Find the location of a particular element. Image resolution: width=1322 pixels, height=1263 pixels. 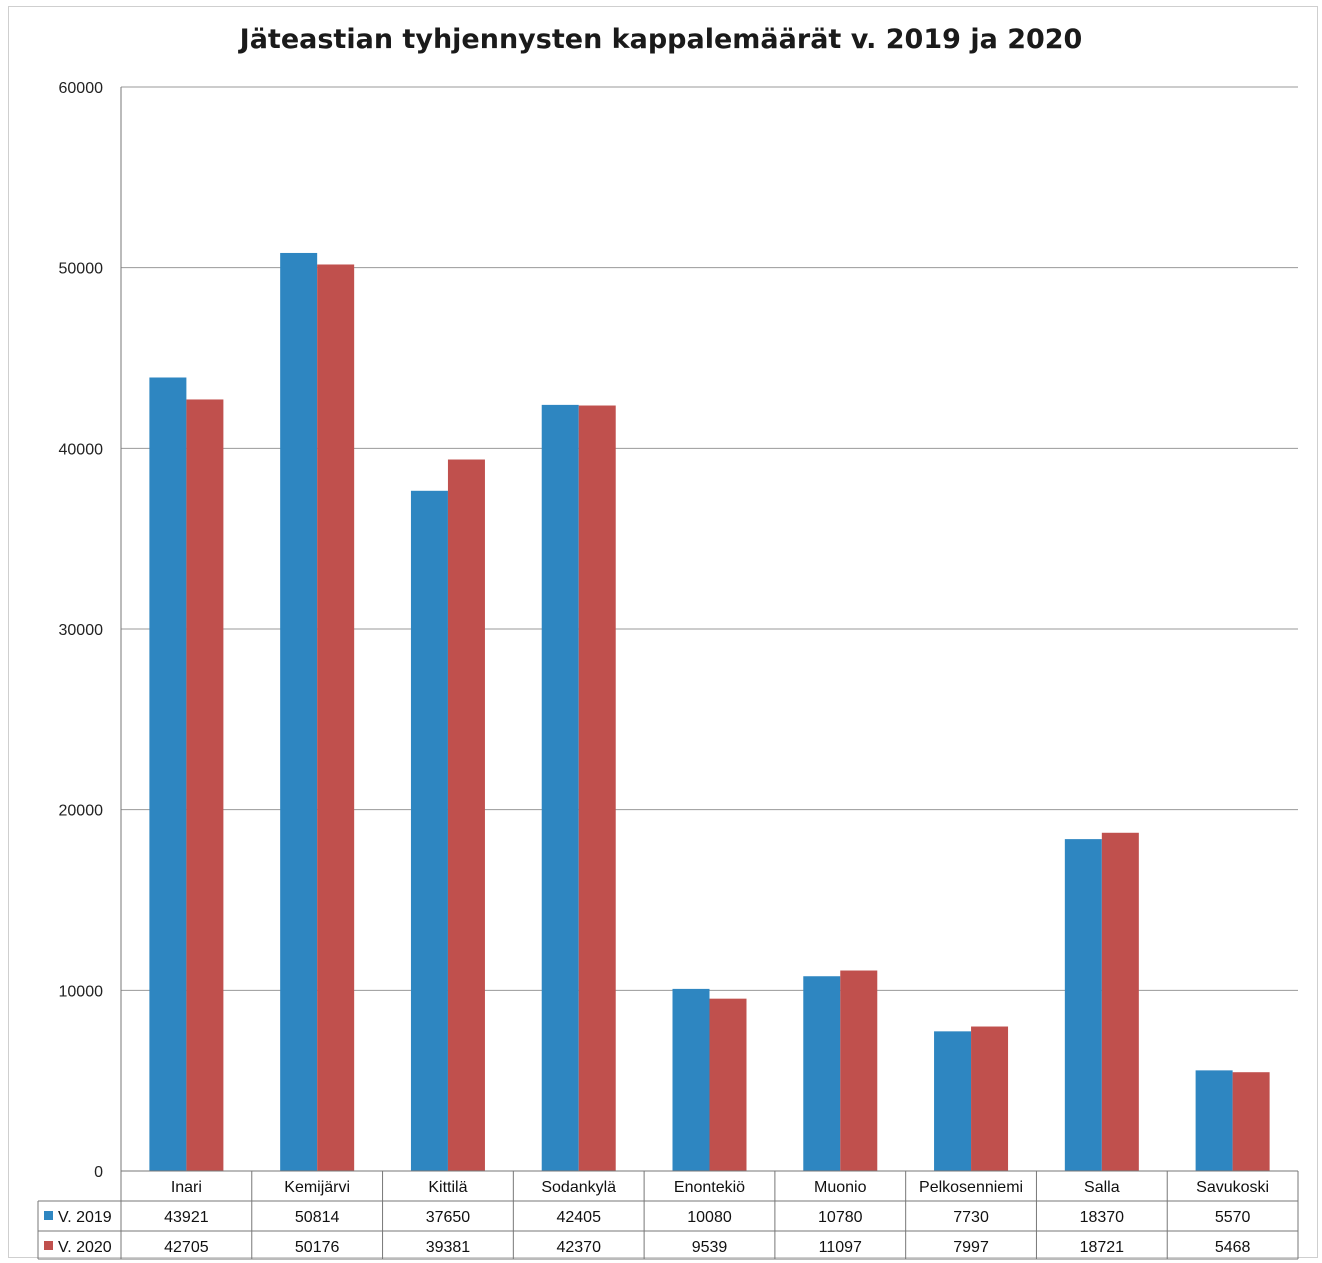

x-tick-label: Kemijärvi is located at coordinates (317, 1187).